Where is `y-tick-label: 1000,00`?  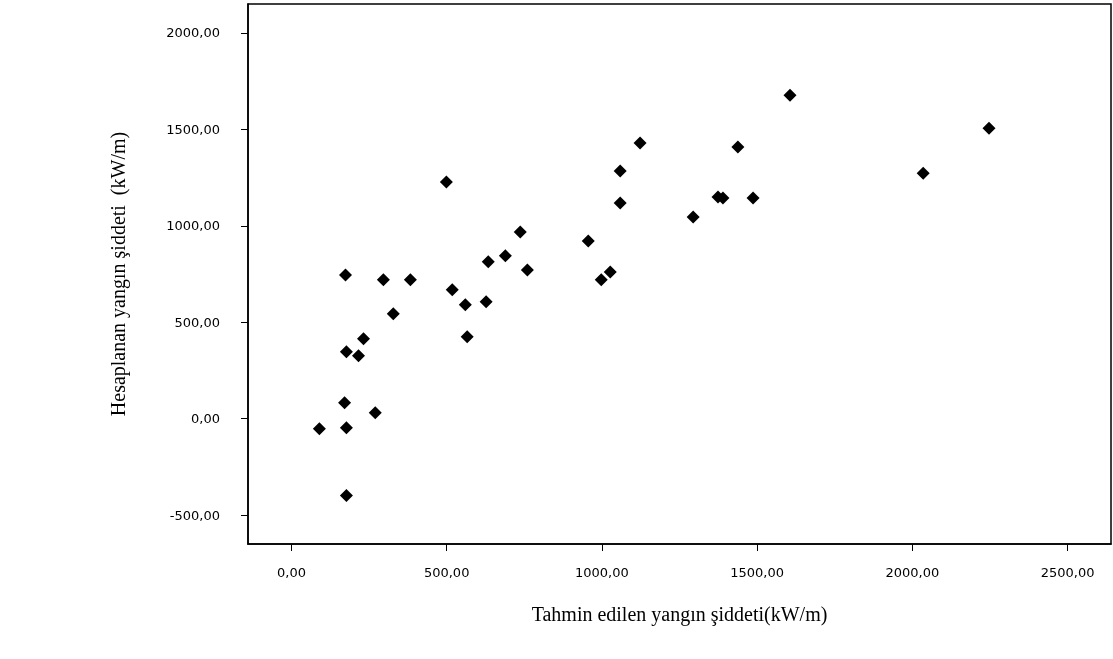
y-tick-label: 1000,00 is located at coordinates (193, 226).